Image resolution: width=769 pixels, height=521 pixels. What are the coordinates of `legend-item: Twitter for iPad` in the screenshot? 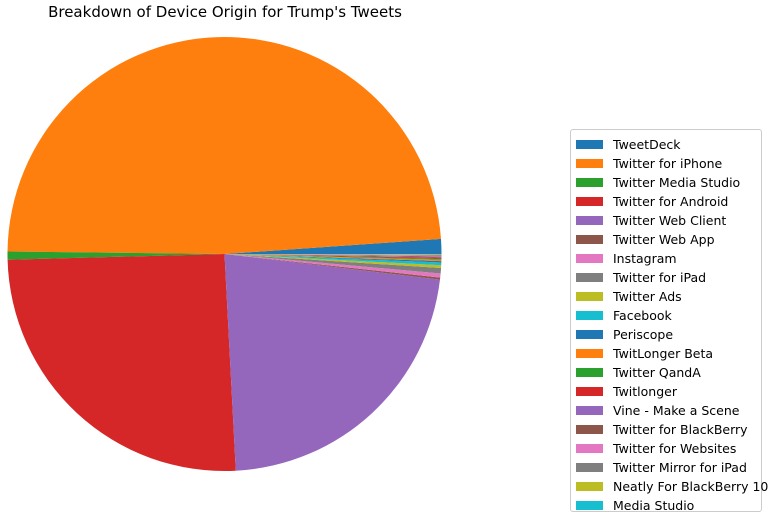 It's located at (668, 277).